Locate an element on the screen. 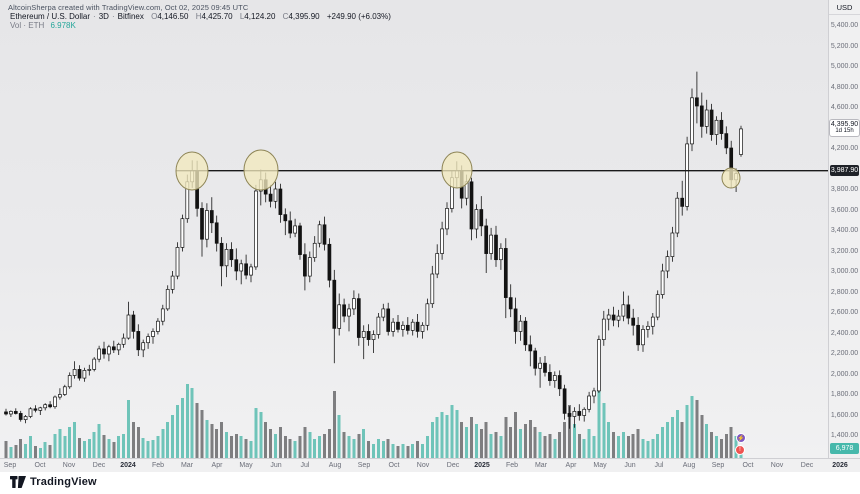 The width and height of the screenshot is (860, 494). price-axis-label: 4,200.00 is located at coordinates (844, 148).